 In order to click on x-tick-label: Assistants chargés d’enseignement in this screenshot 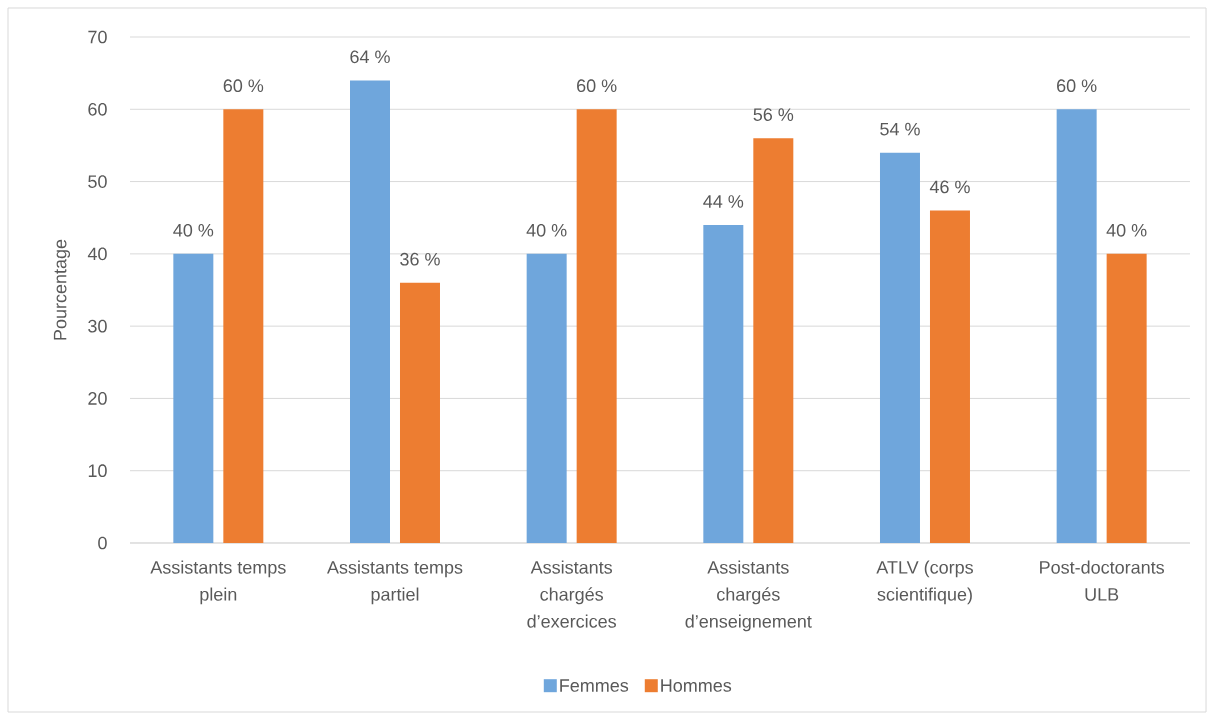, I will do `click(748, 596)`.